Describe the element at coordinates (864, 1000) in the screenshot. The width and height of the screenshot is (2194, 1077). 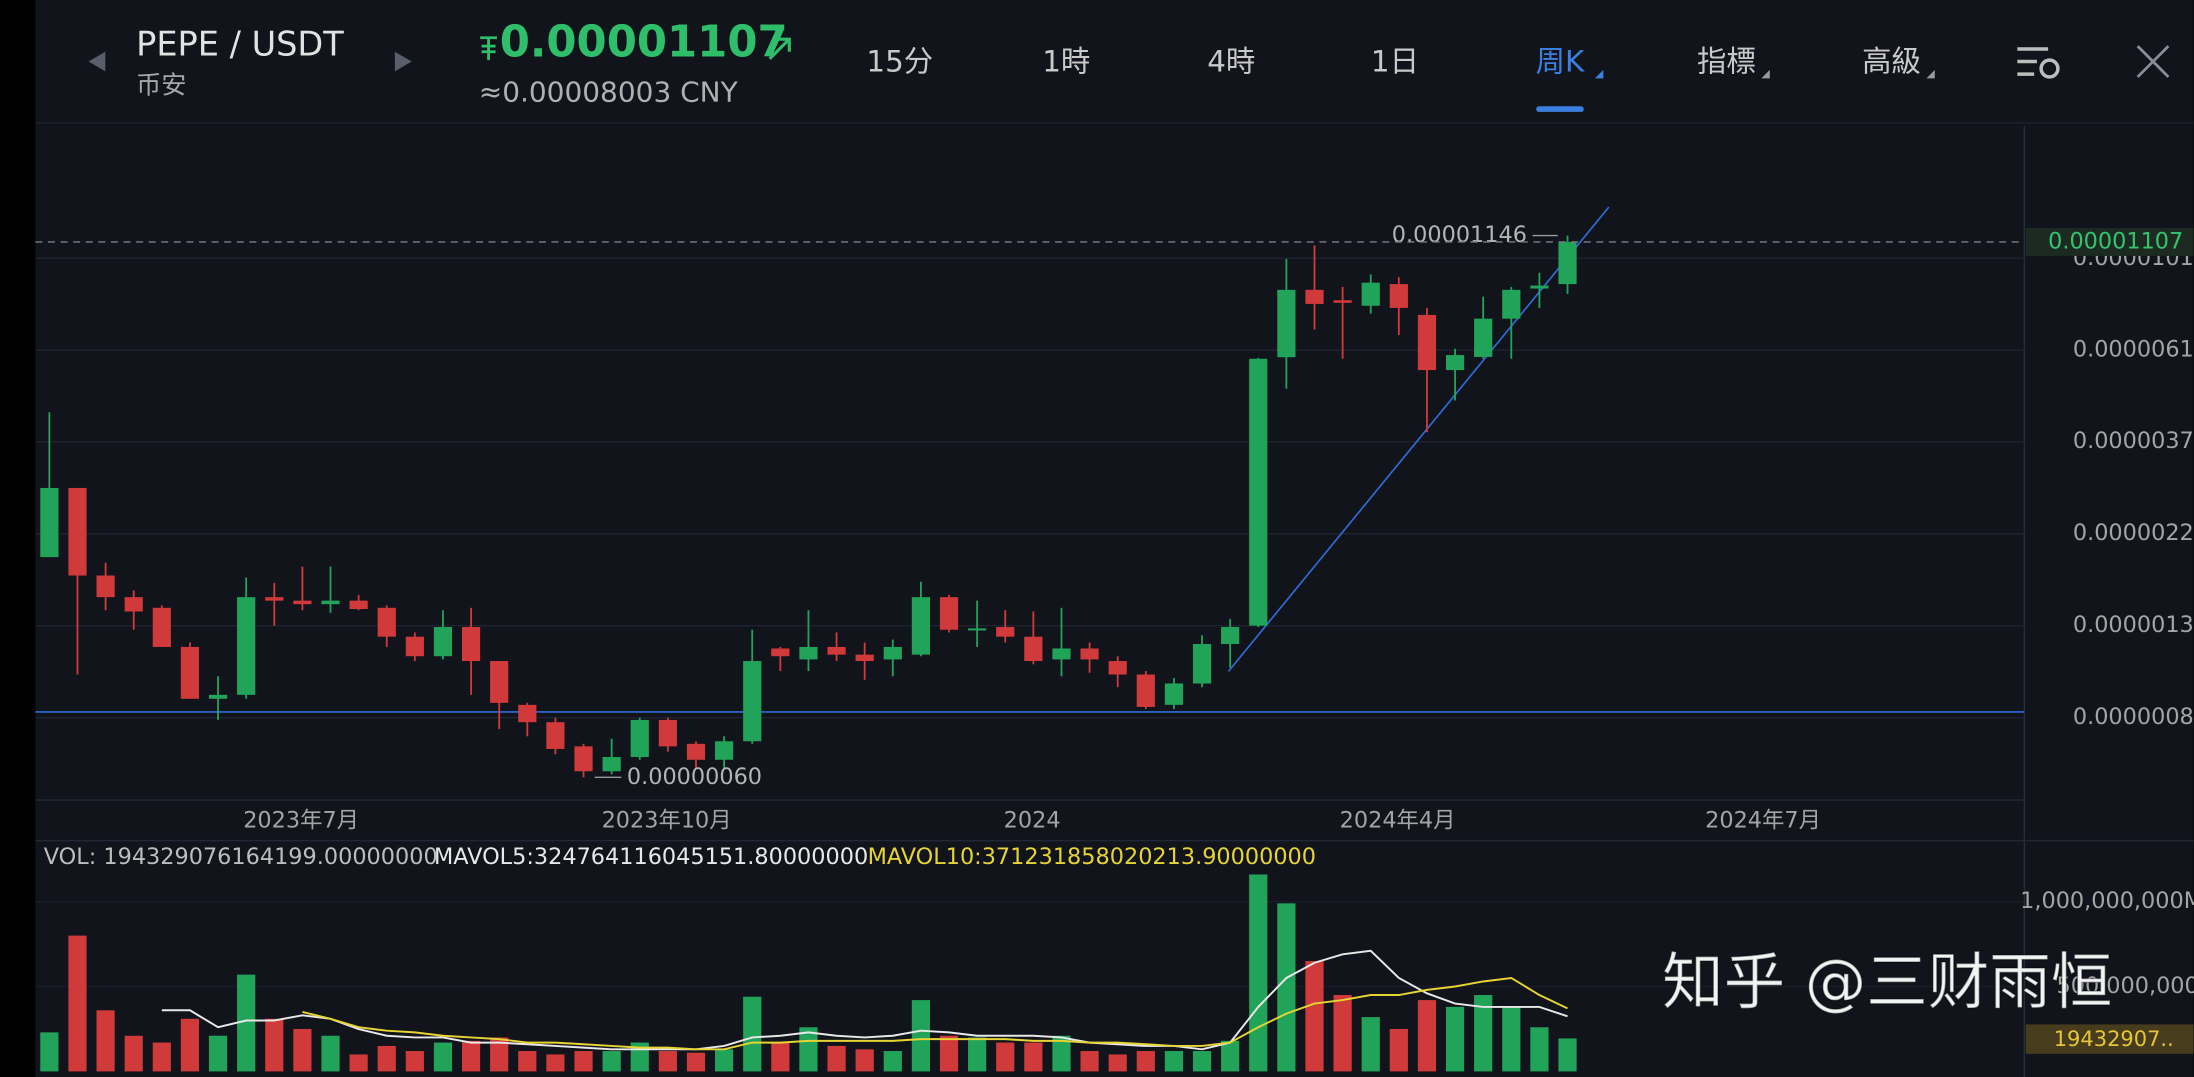
I see `ma-line` at that location.